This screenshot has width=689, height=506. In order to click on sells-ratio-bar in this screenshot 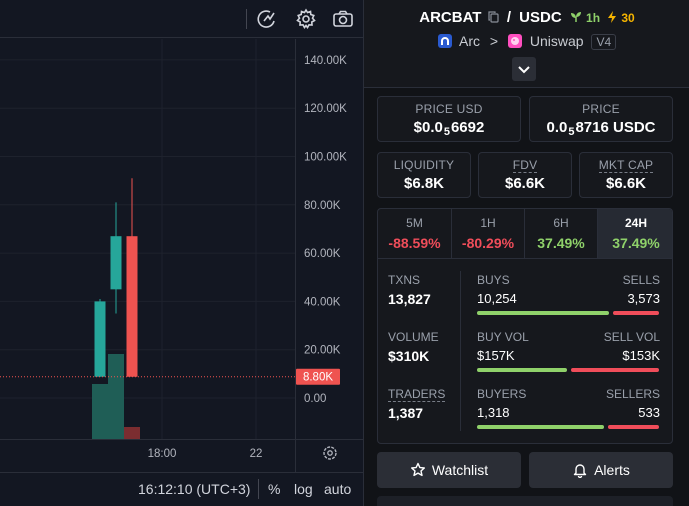, I will do `click(636, 313)`.